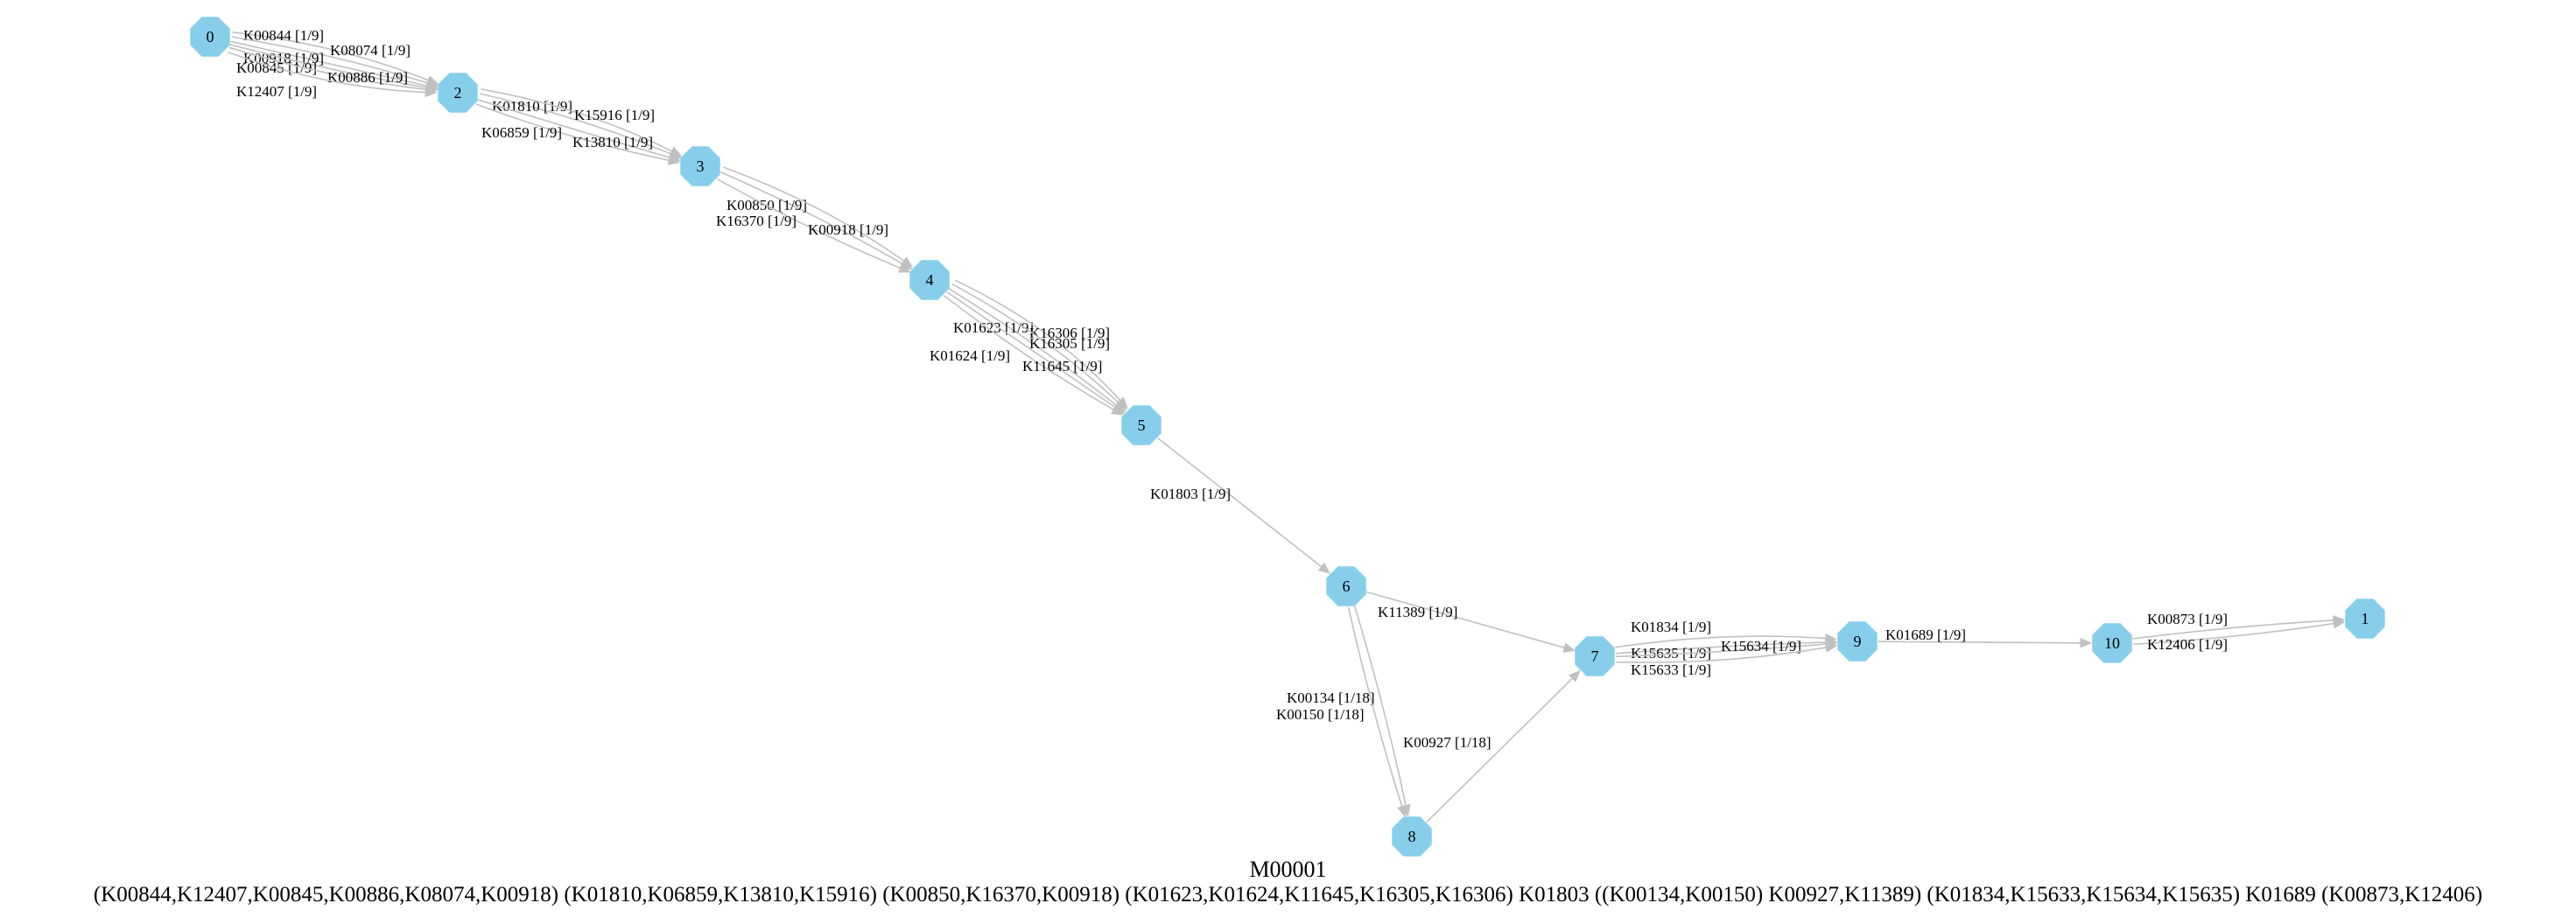  Describe the element at coordinates (615, 115) in the screenshot. I see `edge-label: K15916 [1/9]` at that location.